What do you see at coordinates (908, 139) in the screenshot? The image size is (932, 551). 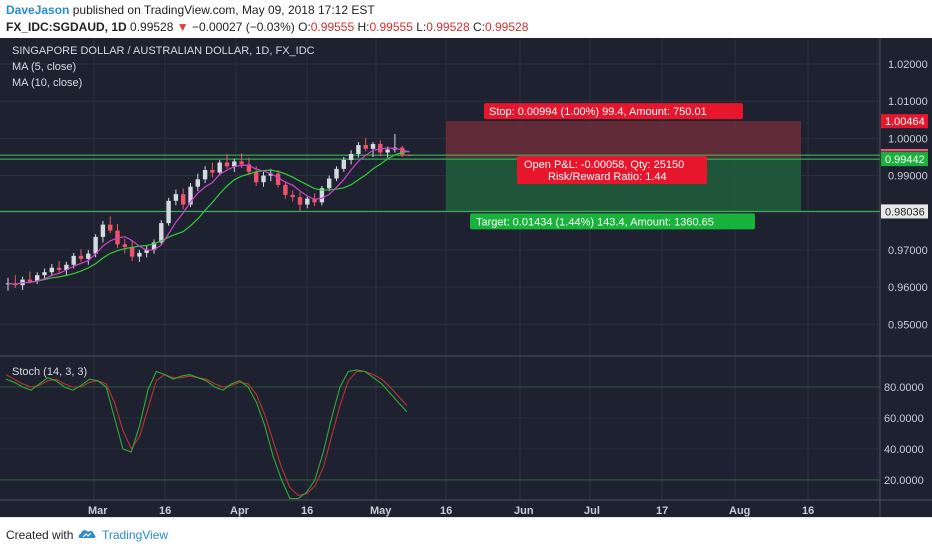 I see `price-tick-label: 1.00000` at bounding box center [908, 139].